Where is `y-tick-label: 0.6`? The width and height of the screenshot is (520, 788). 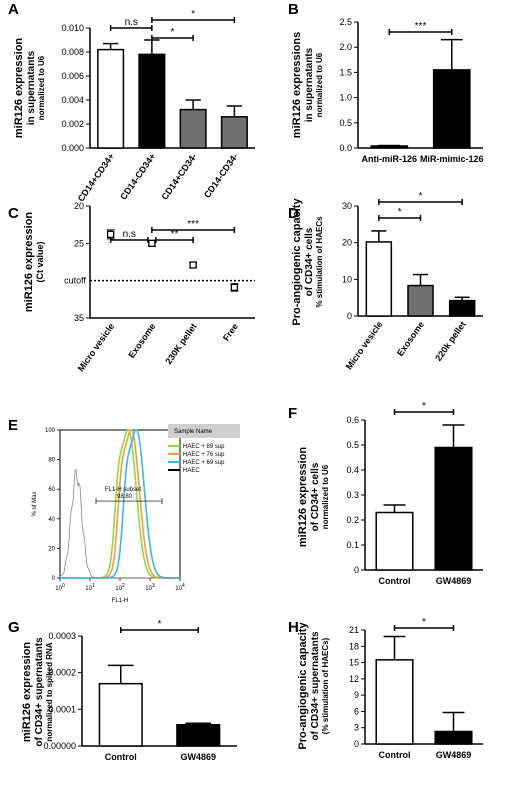 y-tick-label: 0.6 is located at coordinates (352, 420).